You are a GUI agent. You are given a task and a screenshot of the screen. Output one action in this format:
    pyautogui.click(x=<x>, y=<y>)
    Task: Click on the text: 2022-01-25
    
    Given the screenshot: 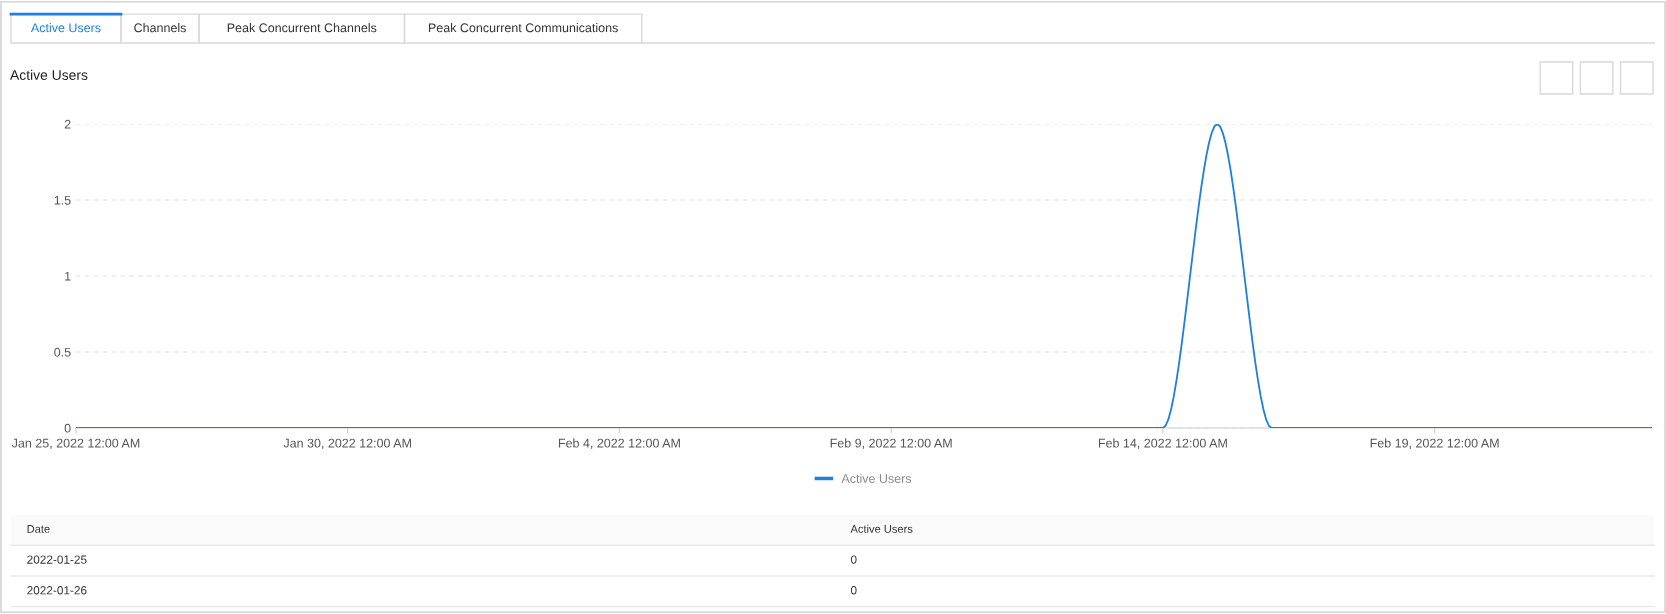 What is the action you would take?
    pyautogui.click(x=57, y=559)
    